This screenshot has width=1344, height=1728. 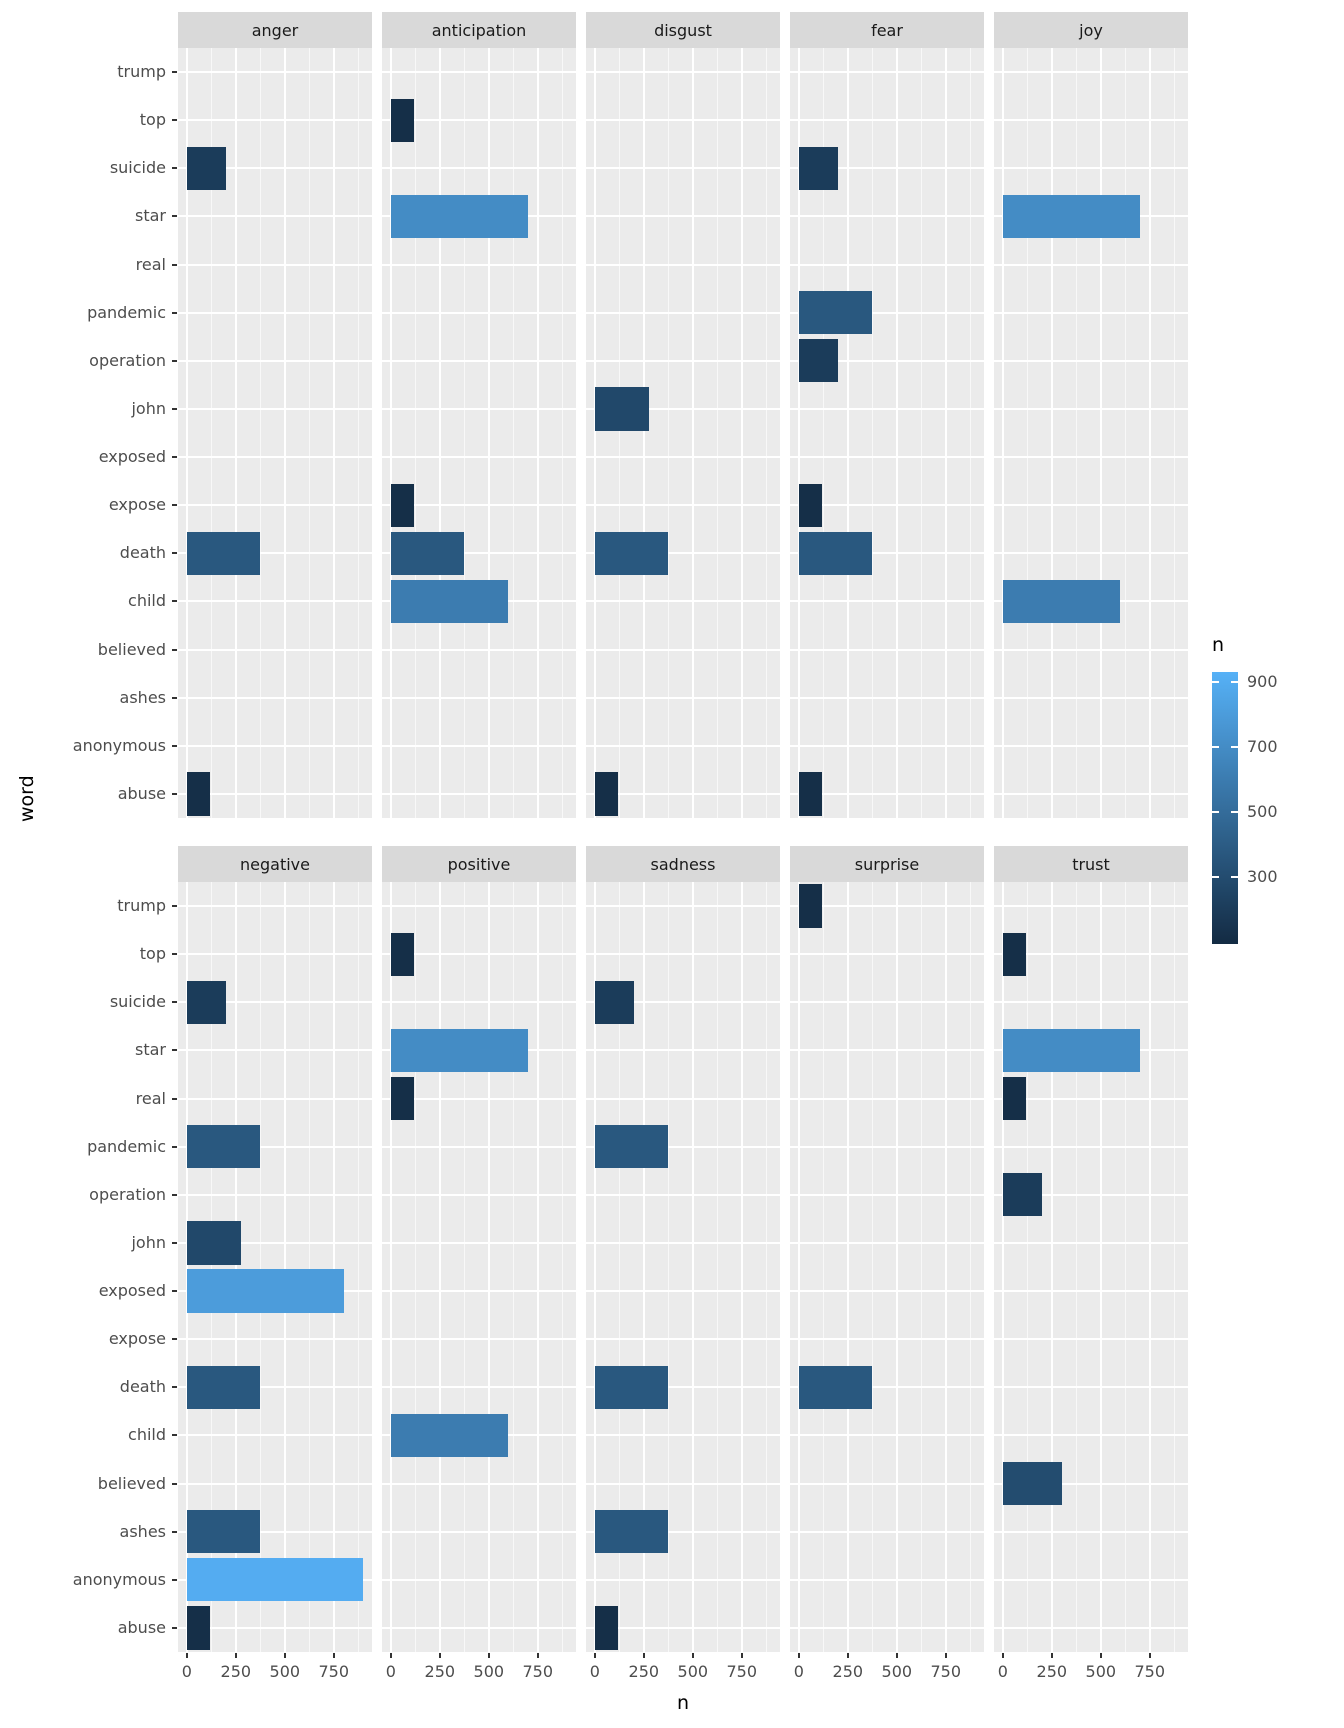 What do you see at coordinates (275, 433) in the screenshot?
I see `facet-panel-anger` at bounding box center [275, 433].